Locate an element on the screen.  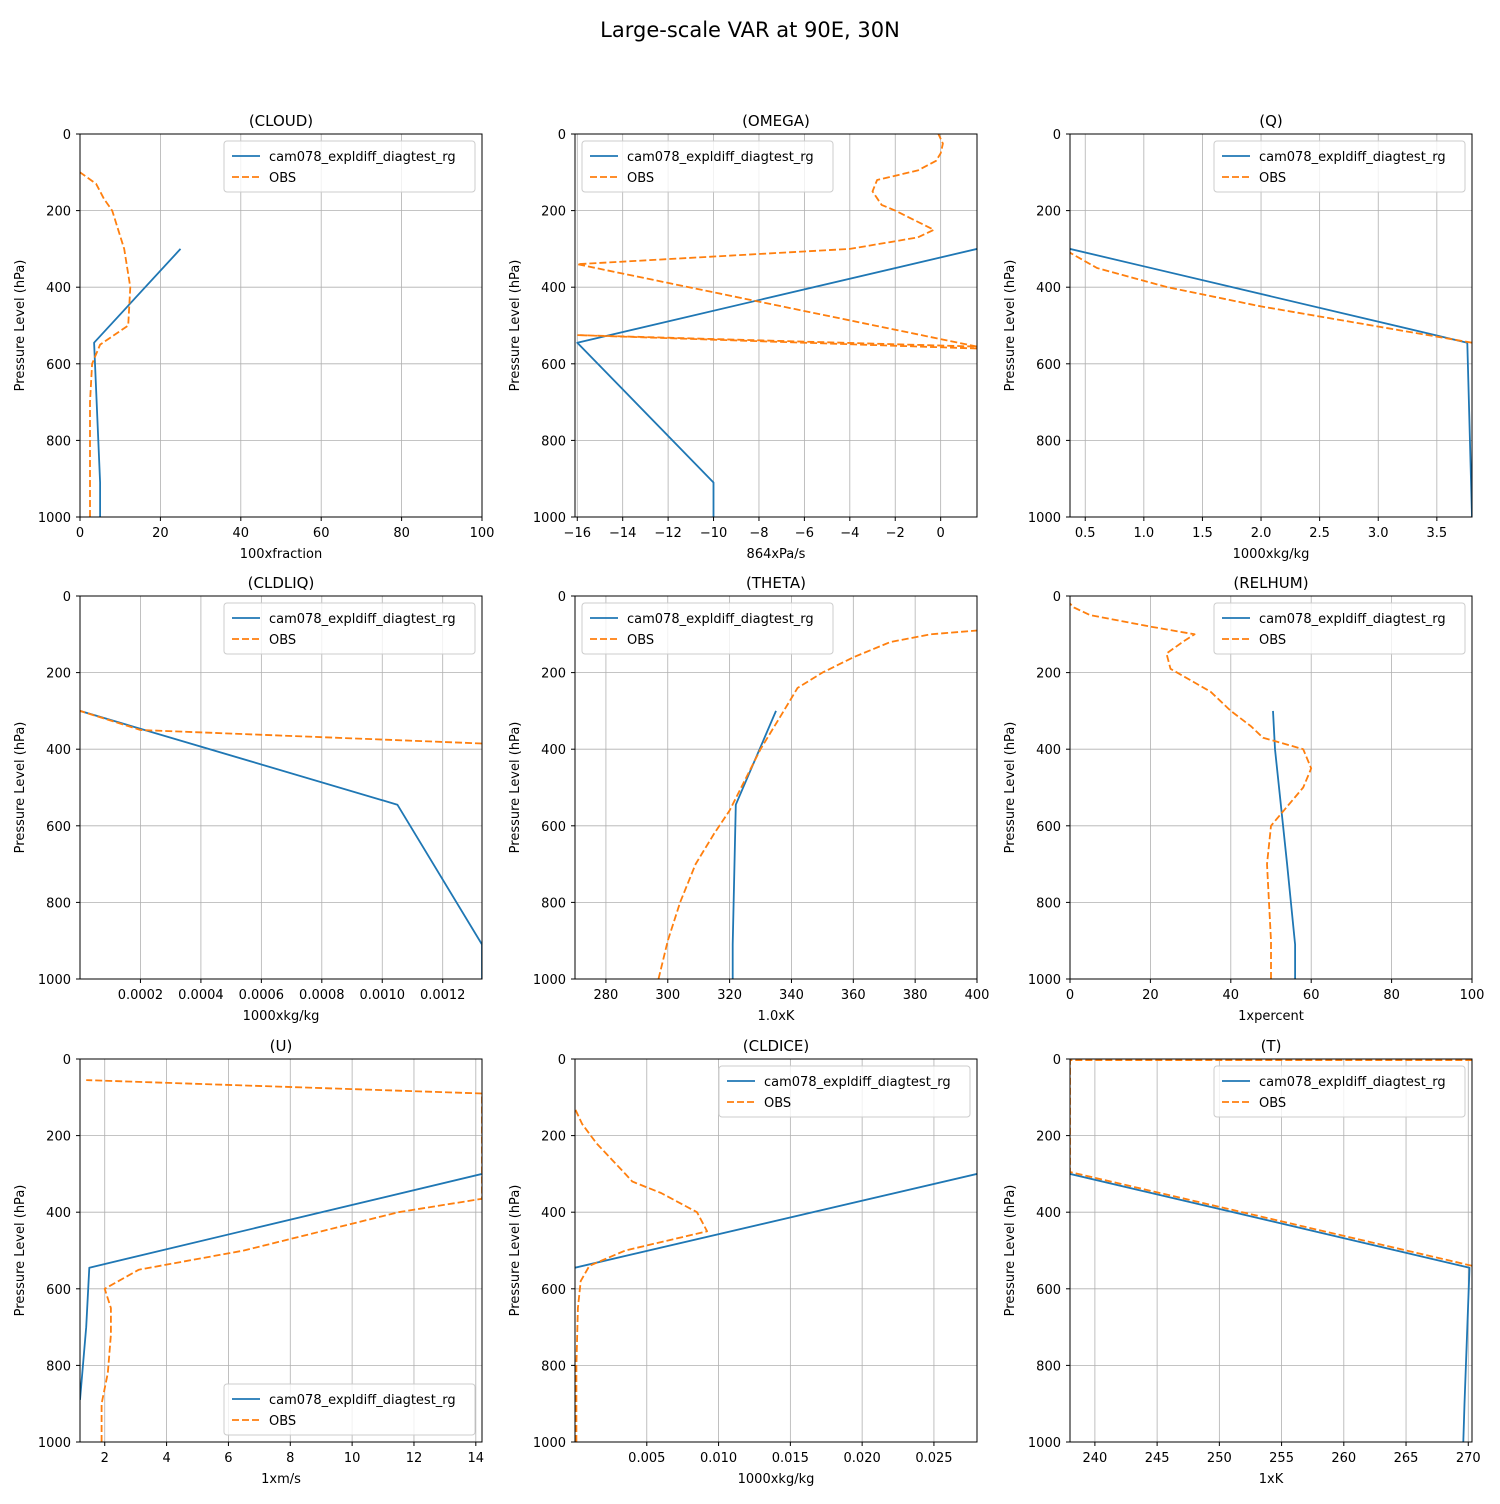
x-tick-label: −2 is located at coordinates (895, 533).